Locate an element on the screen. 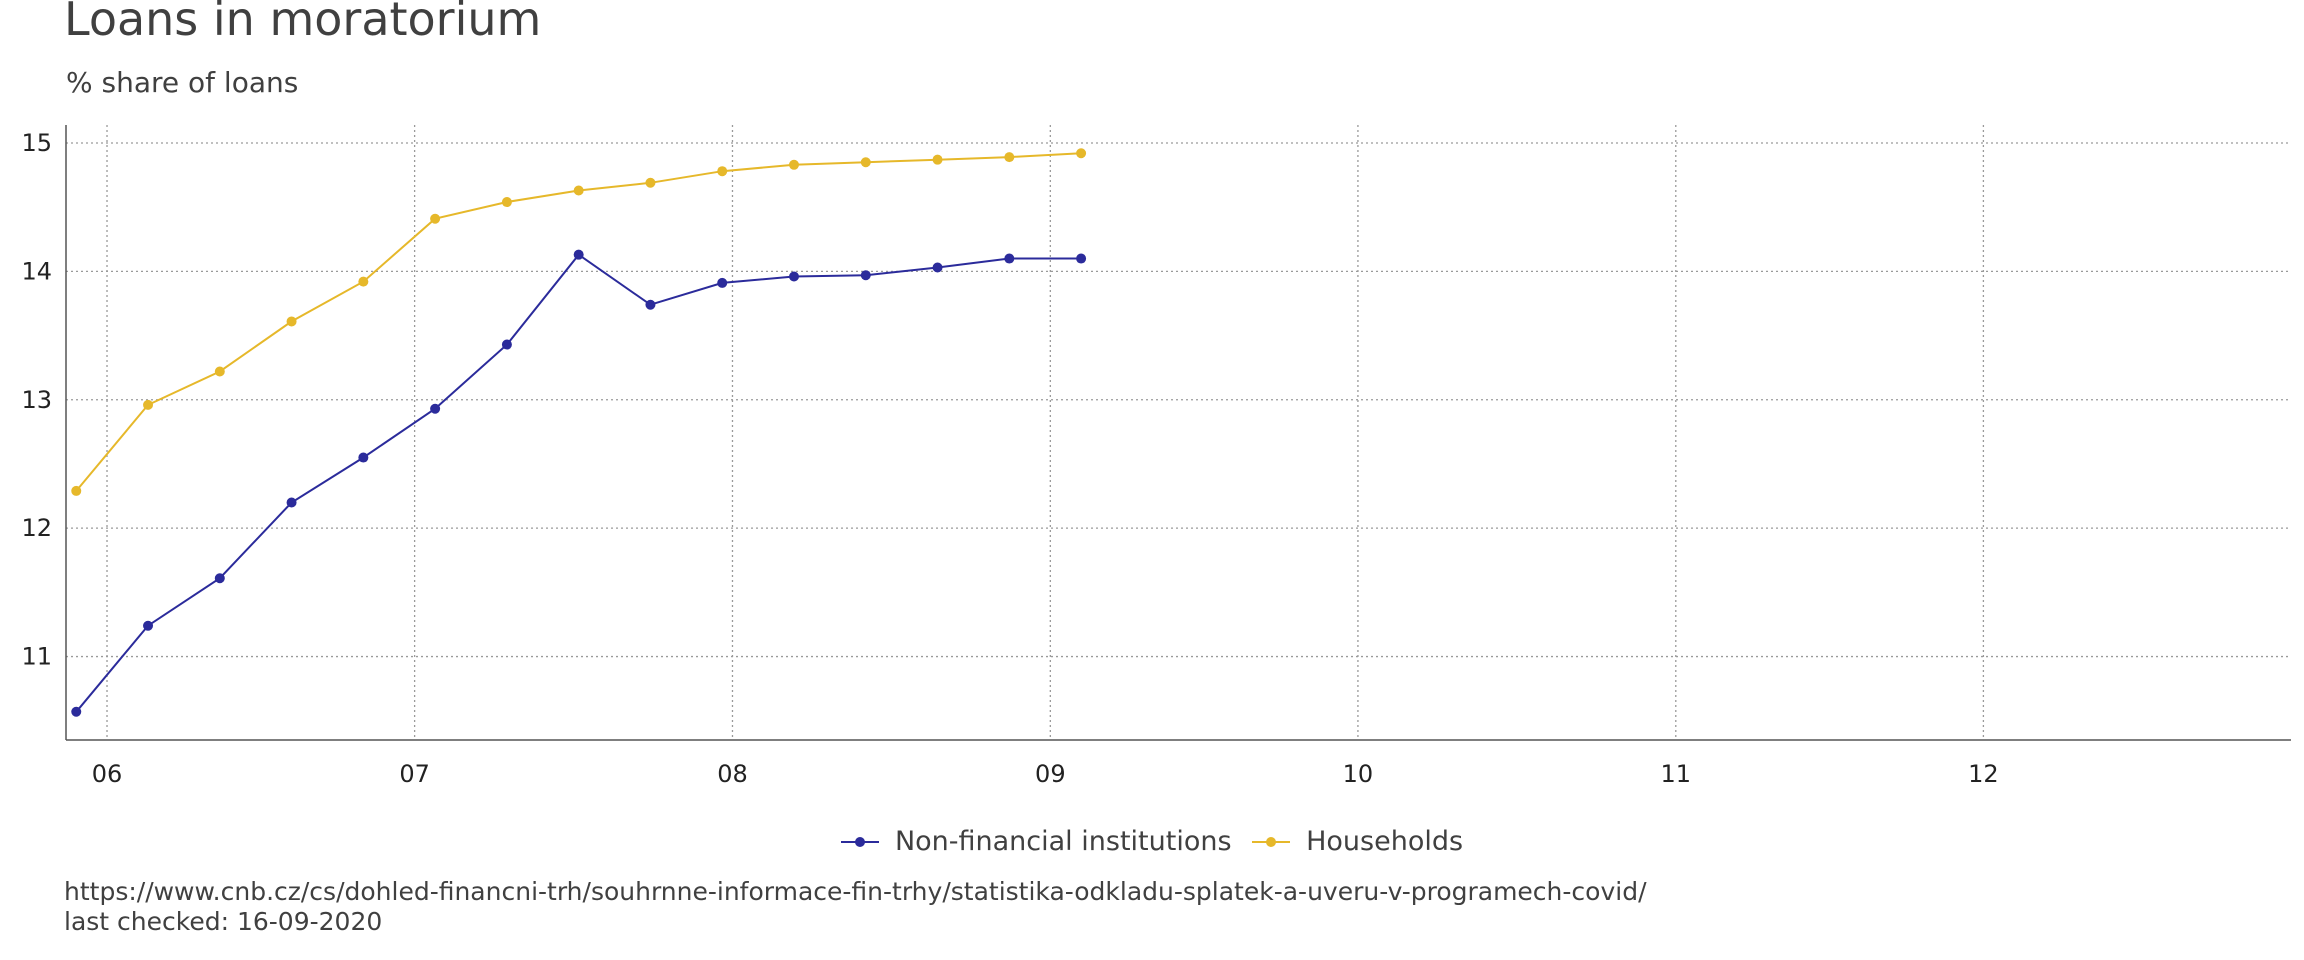 Image resolution: width=2304 pixels, height=960 pixels. legend-item-non-financial: Non-financial institutions is located at coordinates (1036, 841).